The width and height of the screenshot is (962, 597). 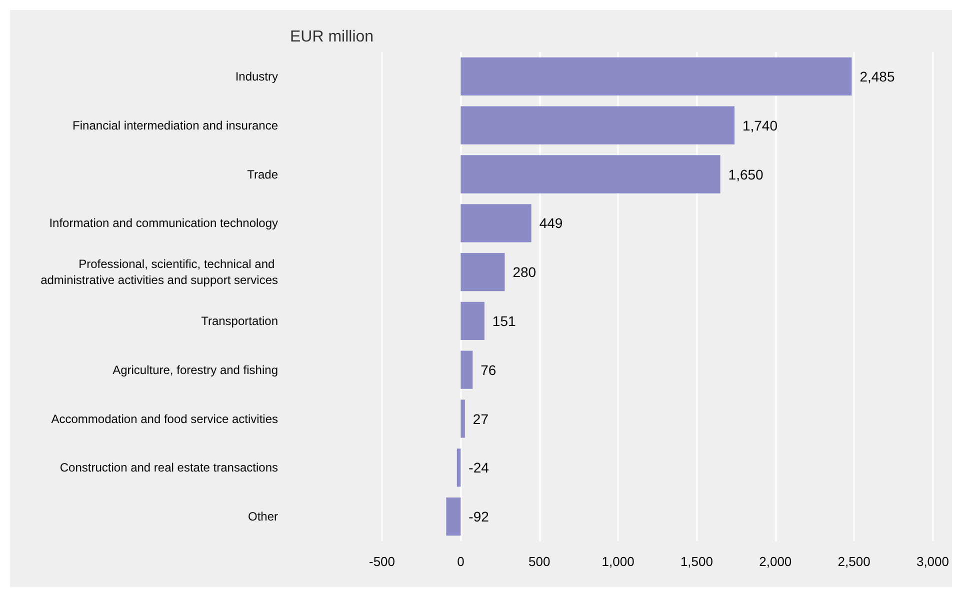 I want to click on x-tick-label: -500, so click(x=382, y=561).